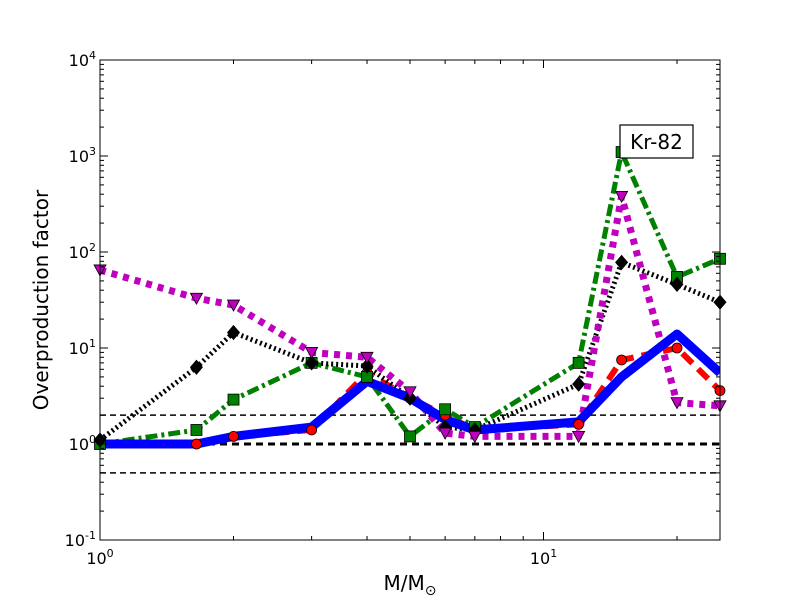  I want to click on x-tick-label: 10¹, so click(543, 557).